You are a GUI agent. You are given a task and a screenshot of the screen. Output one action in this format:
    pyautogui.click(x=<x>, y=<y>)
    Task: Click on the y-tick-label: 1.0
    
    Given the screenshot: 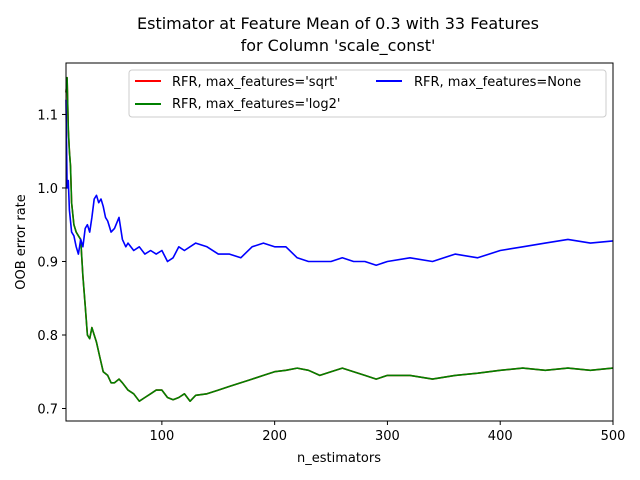 What is the action you would take?
    pyautogui.click(x=47, y=189)
    